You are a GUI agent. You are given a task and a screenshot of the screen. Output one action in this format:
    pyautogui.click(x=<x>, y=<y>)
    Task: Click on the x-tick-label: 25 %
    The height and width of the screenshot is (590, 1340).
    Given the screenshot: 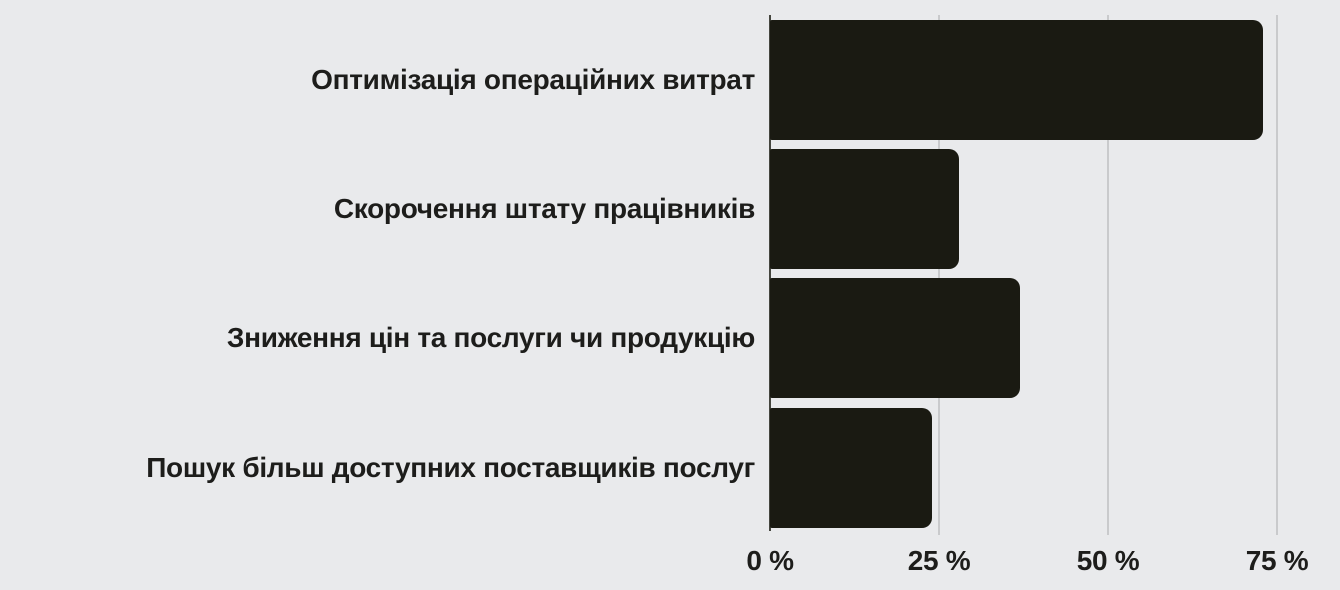 What is the action you would take?
    pyautogui.click(x=939, y=560)
    